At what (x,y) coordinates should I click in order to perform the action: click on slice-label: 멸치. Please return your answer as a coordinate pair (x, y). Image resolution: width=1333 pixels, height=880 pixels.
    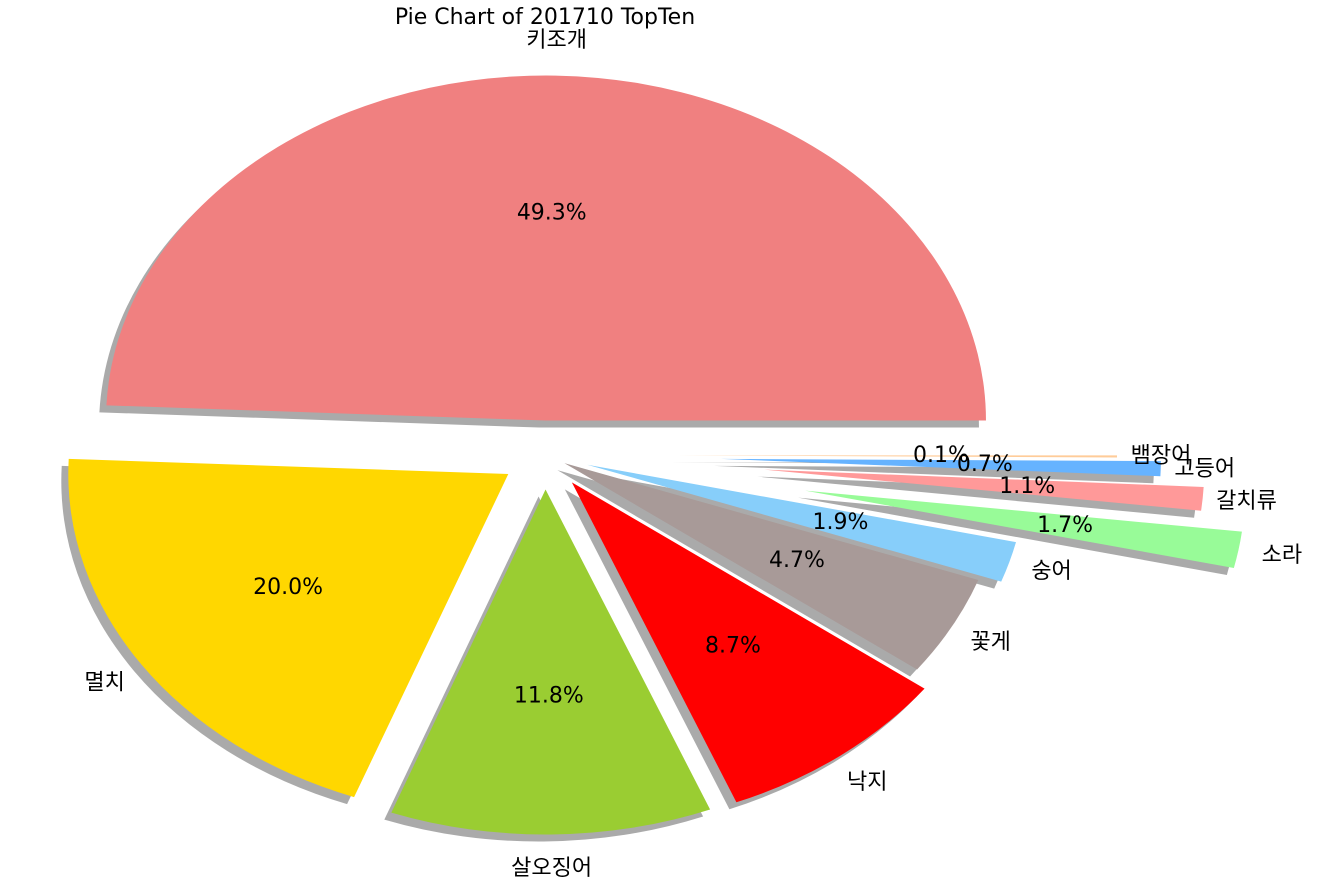
    Looking at the image, I should click on (104, 682).